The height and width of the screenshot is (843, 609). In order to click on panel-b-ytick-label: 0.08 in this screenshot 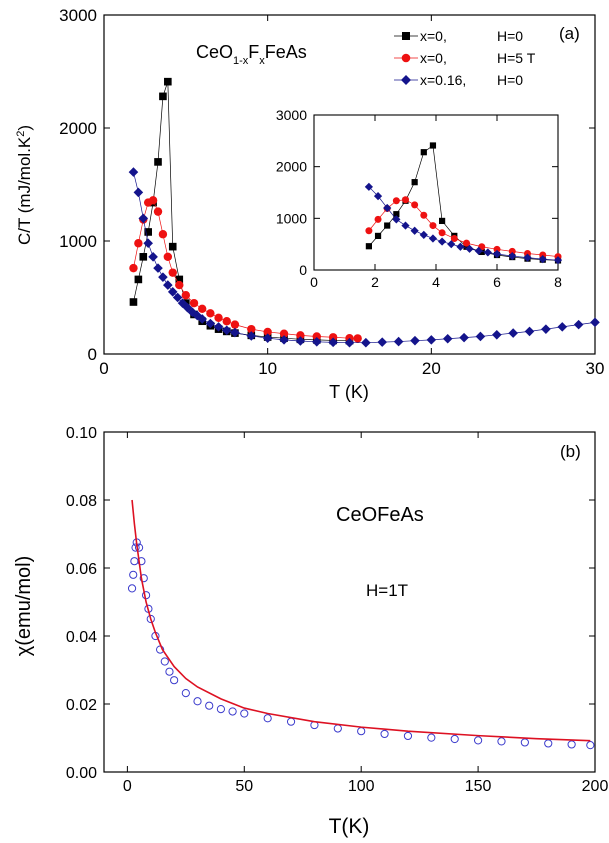, I will do `click(81, 501)`.